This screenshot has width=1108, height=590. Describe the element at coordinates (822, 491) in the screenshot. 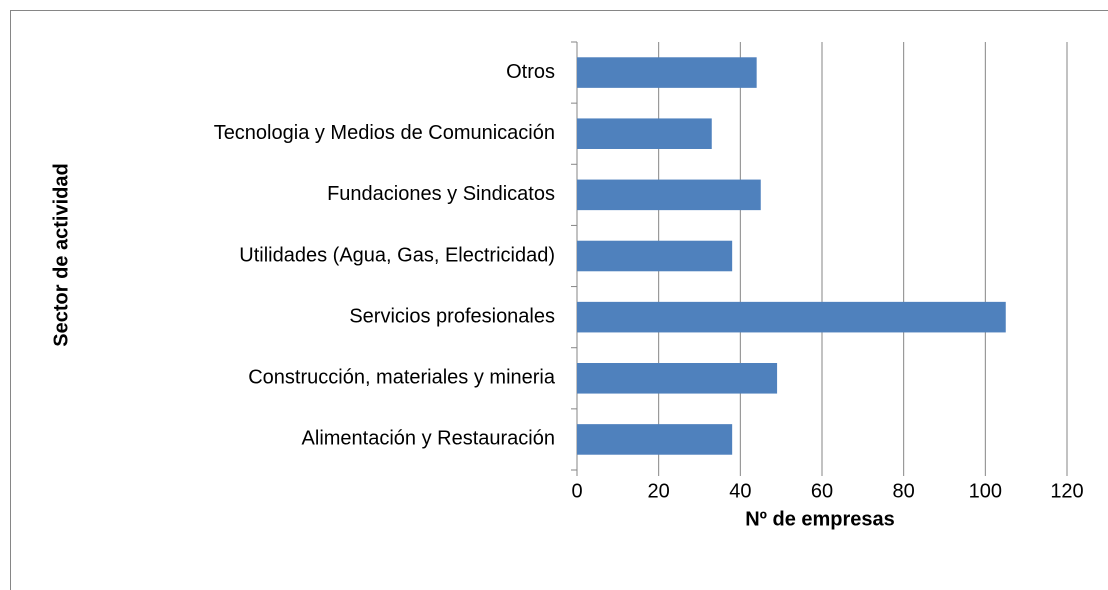

I see `x-tick-label: 60` at that location.